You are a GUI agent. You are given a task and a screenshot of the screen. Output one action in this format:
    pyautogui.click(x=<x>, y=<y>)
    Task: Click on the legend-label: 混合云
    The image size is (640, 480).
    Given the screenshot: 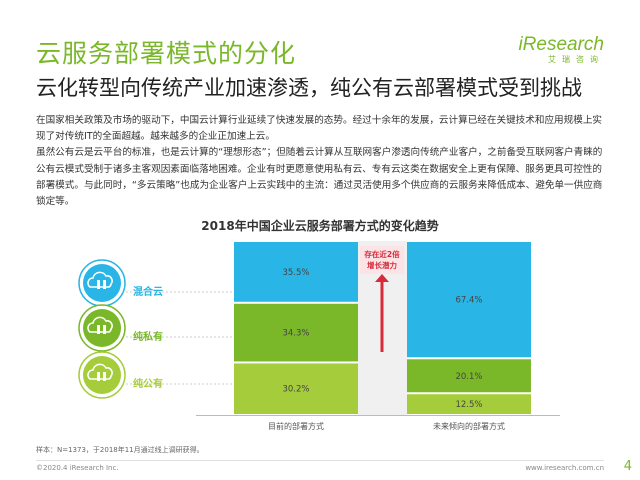 What is the action you would take?
    pyautogui.click(x=148, y=291)
    